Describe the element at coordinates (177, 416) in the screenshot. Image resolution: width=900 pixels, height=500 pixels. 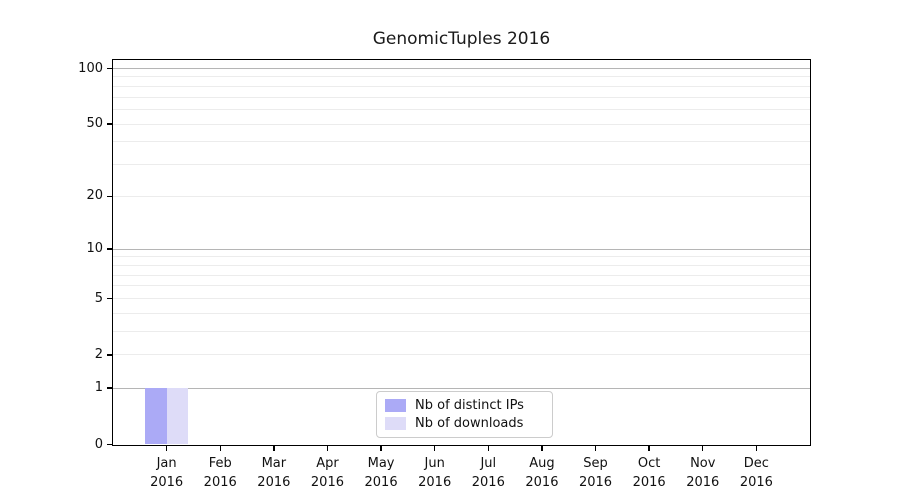
I see `bar-downloads-jan` at that location.